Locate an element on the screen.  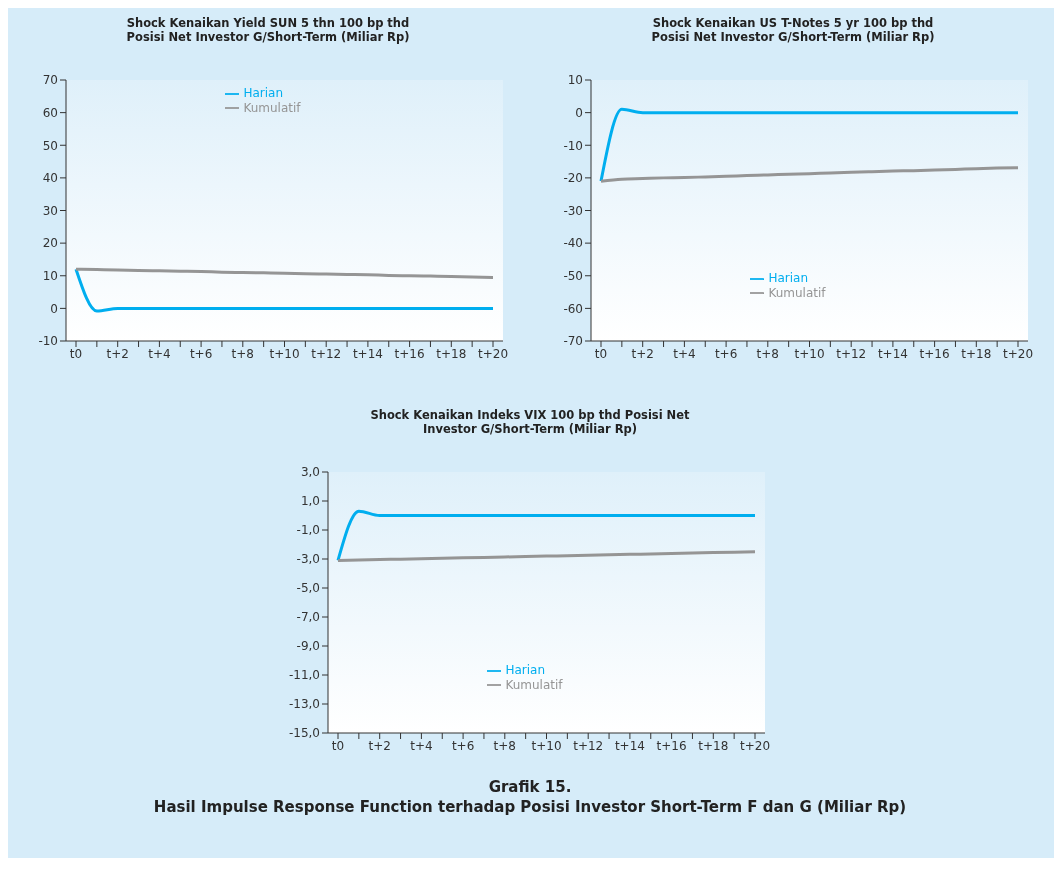
y-tick-label: 3,0 is located at coordinates (310, 472).